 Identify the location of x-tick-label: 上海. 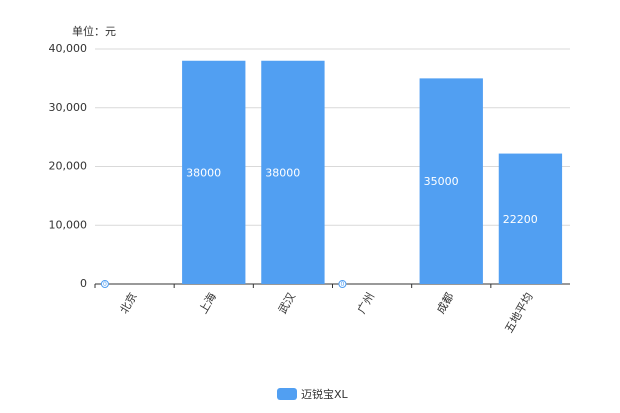
(207, 303).